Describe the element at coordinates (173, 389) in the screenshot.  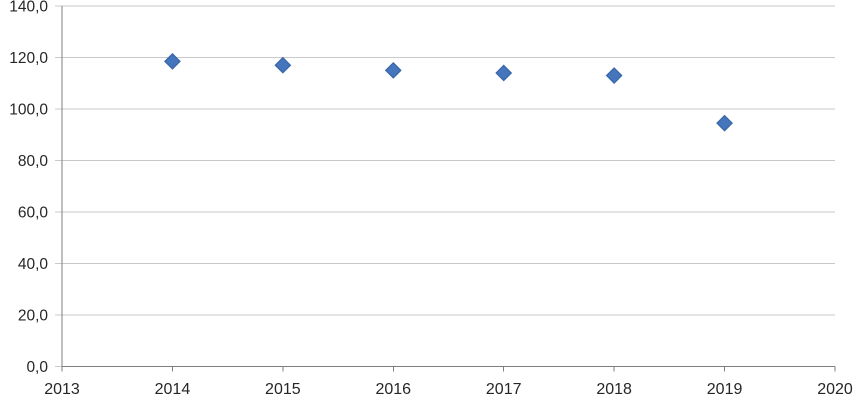
I see `x-tick-label: 2014` at that location.